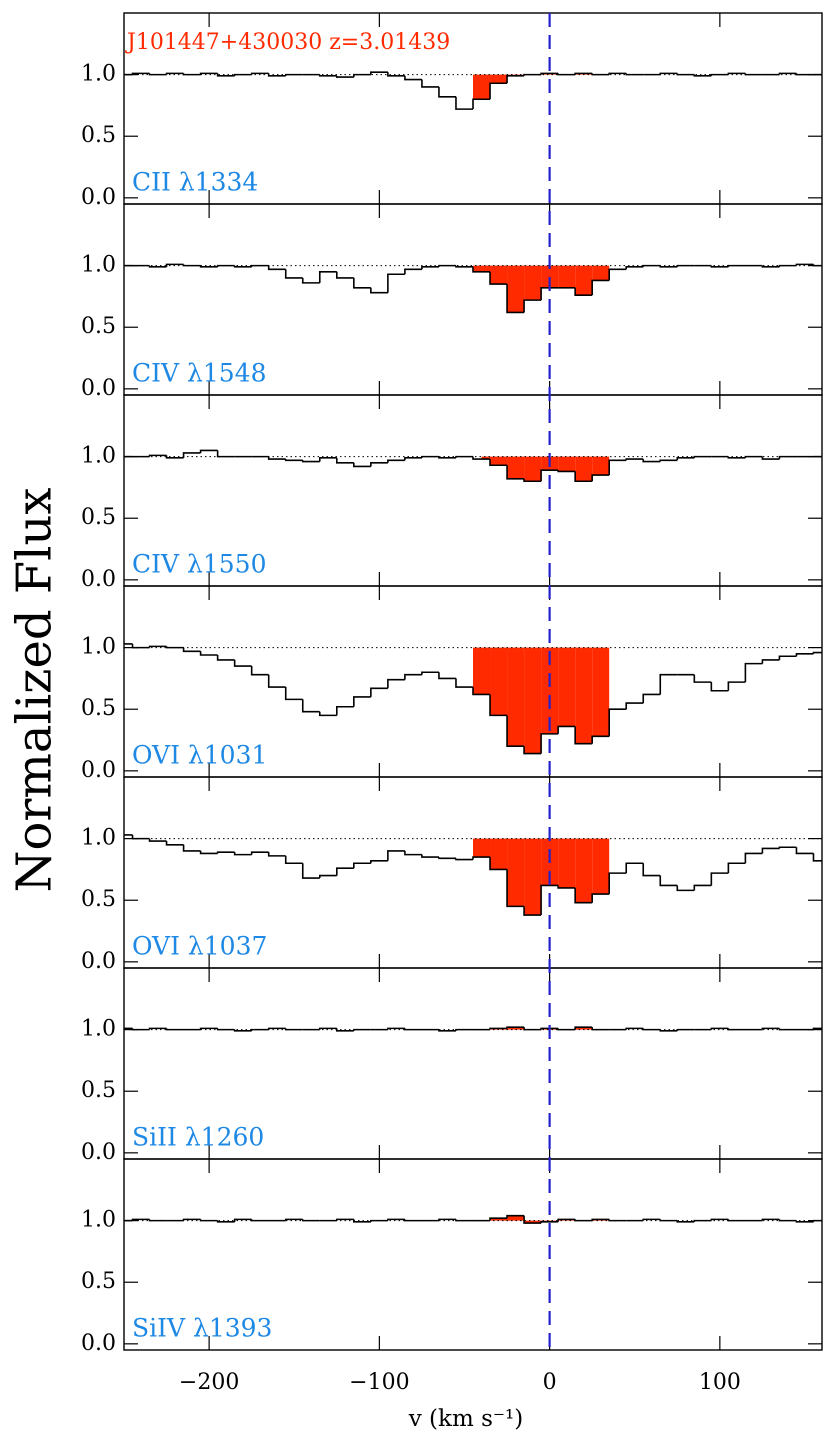  What do you see at coordinates (287, 42) in the screenshot?
I see `chart-title: J101447+430030 z=3.01439` at bounding box center [287, 42].